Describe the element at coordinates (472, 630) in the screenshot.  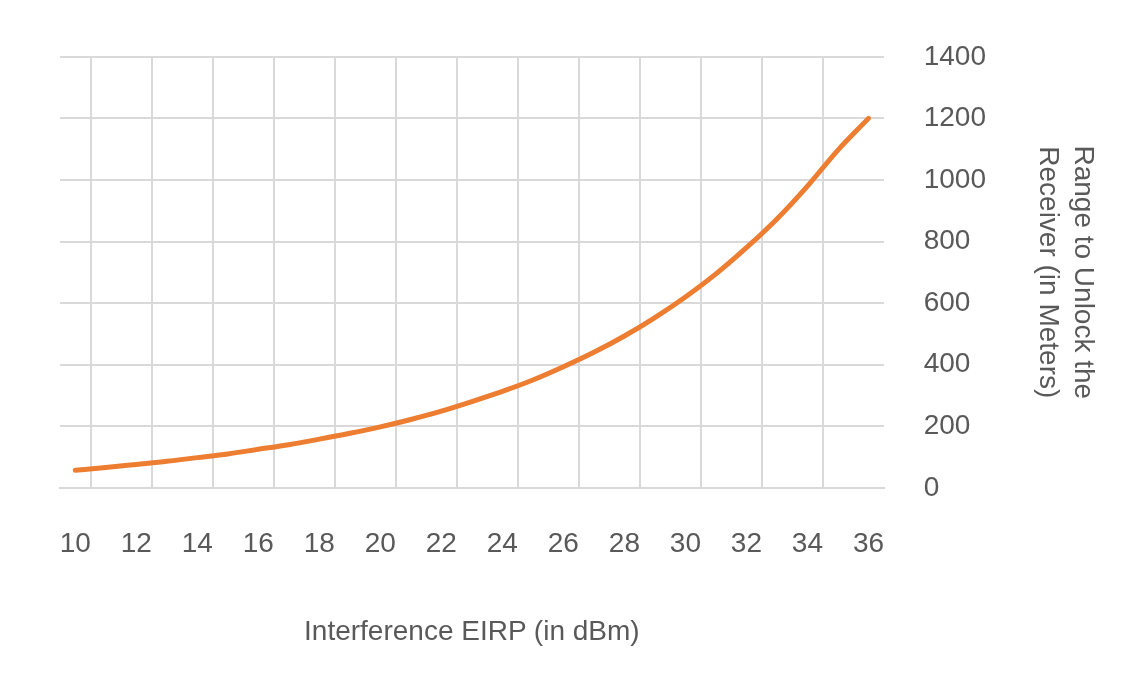
I see `x-axis-title: Interference EIRP (in dBm)` at that location.